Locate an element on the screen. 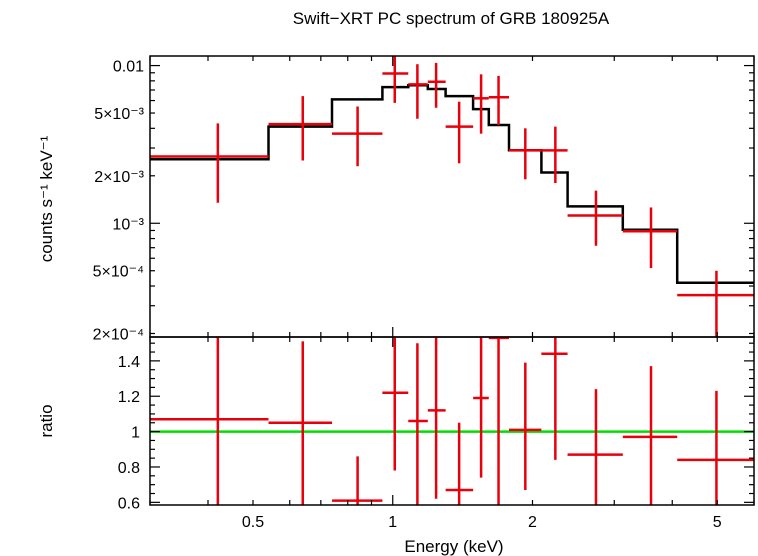 This screenshot has width=758, height=556. chart-title: Swift−XRT PC spectrum of GRB 180925A is located at coordinates (451, 18).